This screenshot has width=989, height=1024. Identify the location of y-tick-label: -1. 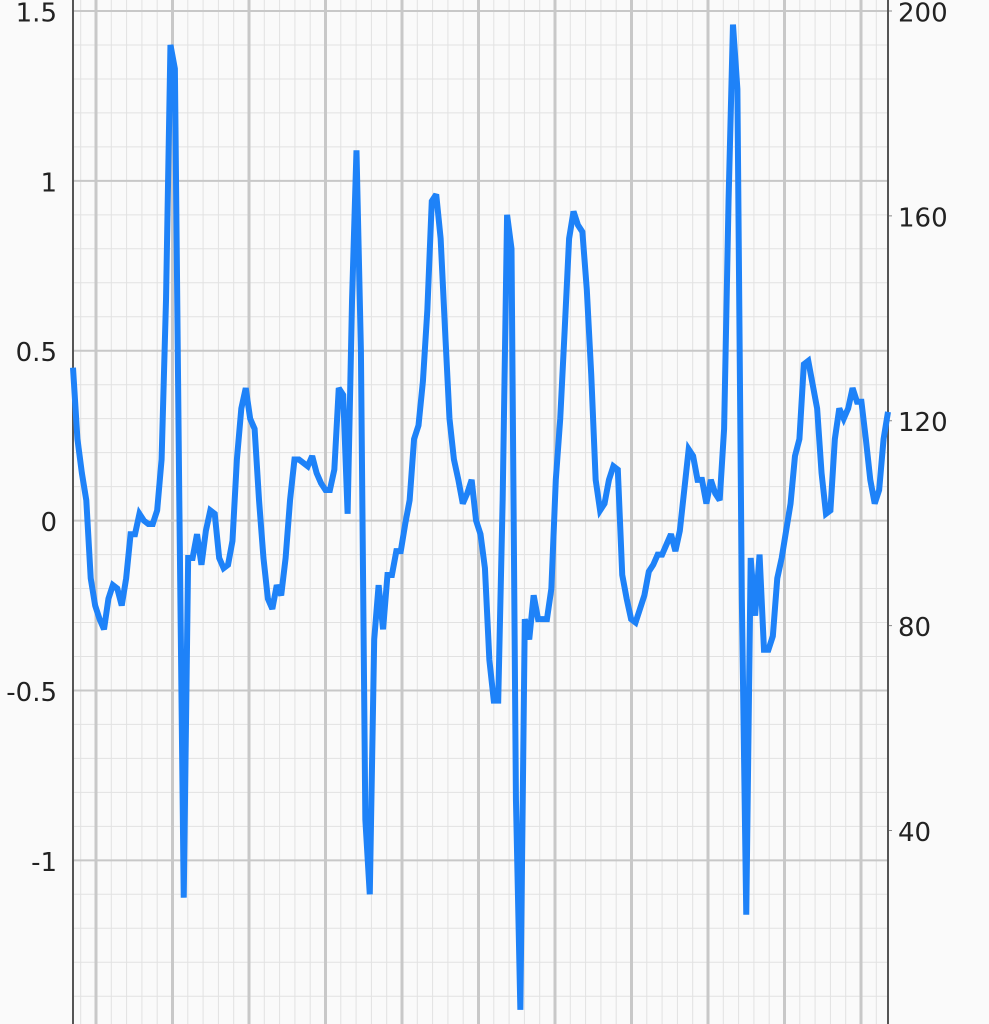
(44, 863).